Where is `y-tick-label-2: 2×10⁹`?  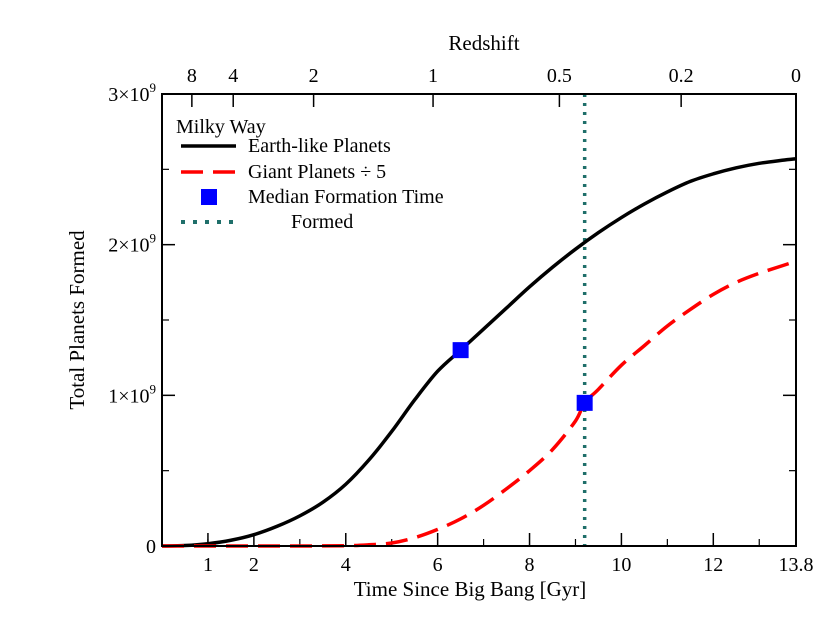 y-tick-label-2: 2×10⁹ is located at coordinates (132, 244).